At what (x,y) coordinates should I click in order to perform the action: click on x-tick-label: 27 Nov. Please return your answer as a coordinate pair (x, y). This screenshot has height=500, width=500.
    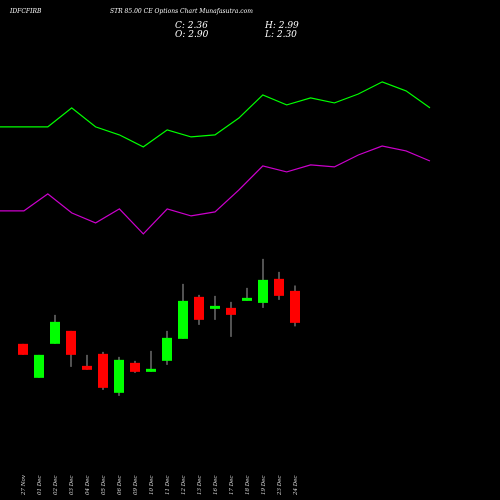
    Looking at the image, I should click on (24, 485).